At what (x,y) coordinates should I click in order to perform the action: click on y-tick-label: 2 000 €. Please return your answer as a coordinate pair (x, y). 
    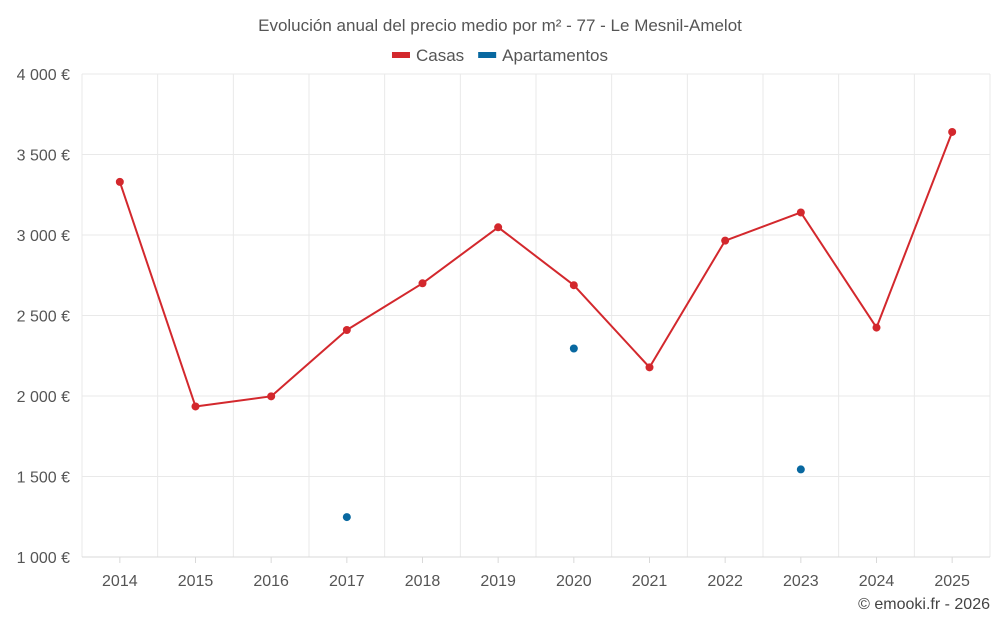
    Looking at the image, I should click on (43, 397).